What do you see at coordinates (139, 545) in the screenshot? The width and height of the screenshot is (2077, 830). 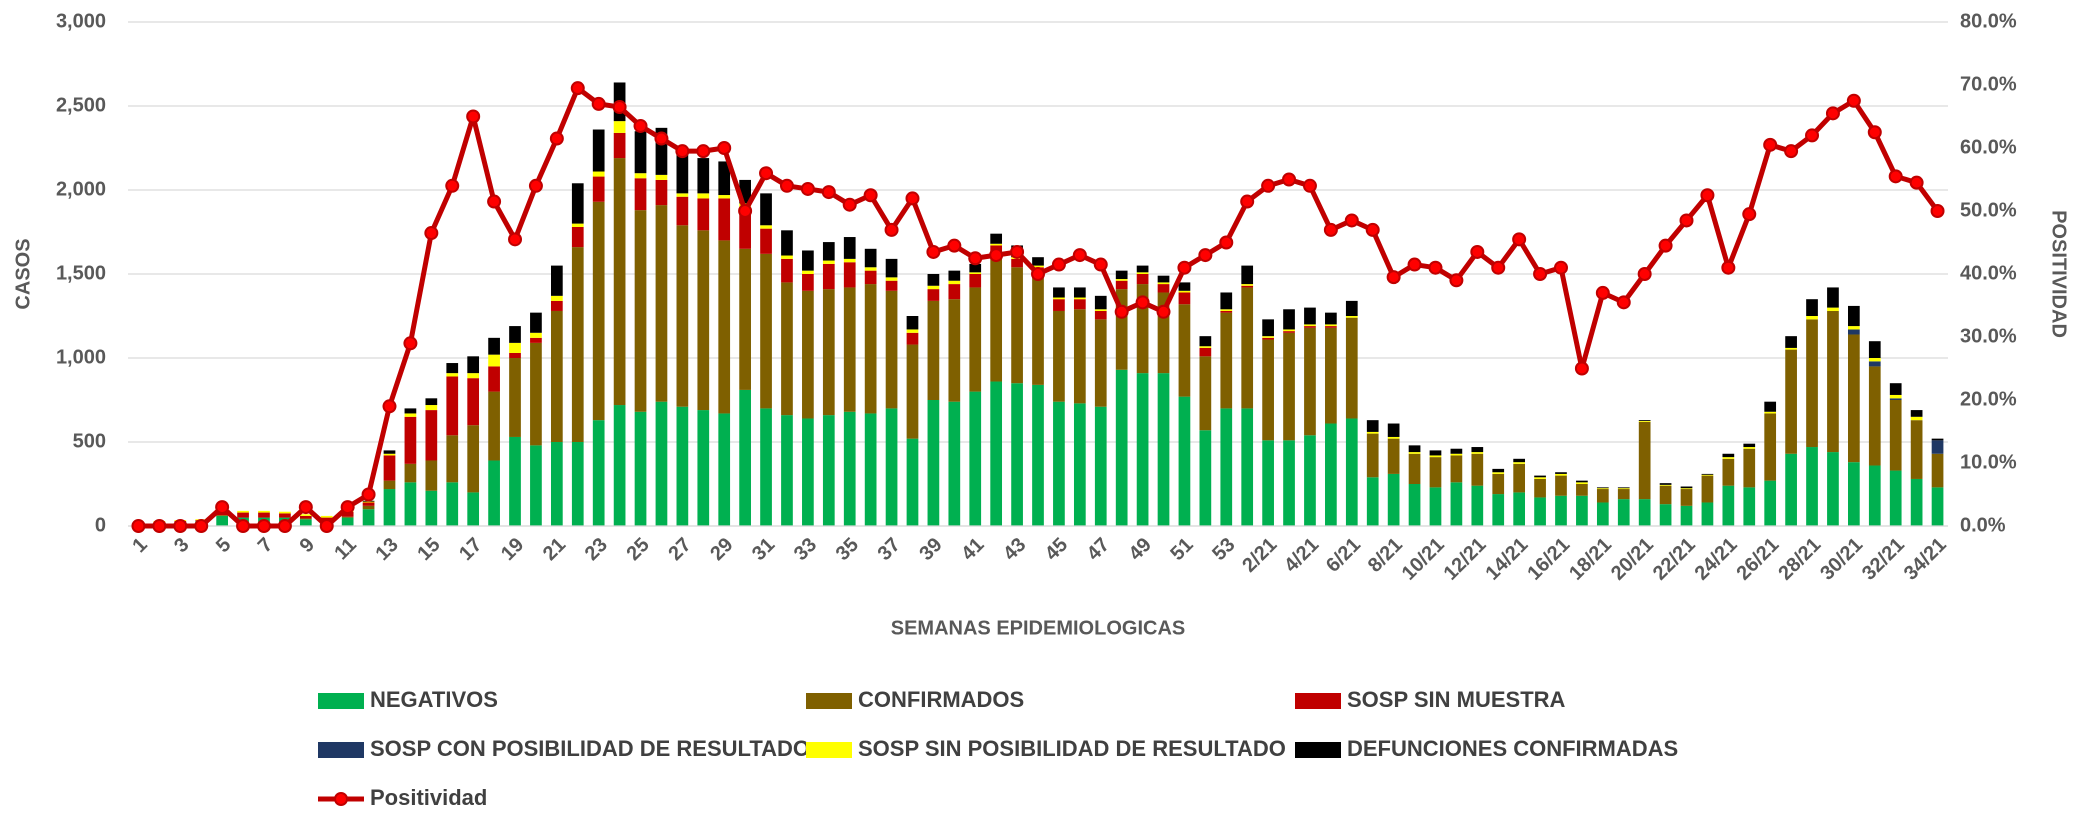 I see `x-tick-label: 1` at bounding box center [139, 545].